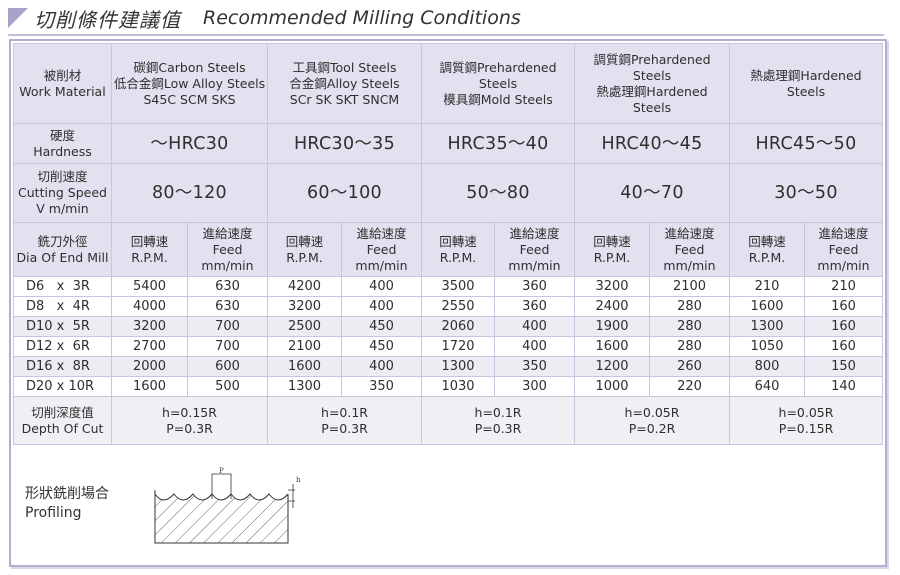 Image resolution: width=900 pixels, height=575 pixels. What do you see at coordinates (534, 386) in the screenshot?
I see `value-cell: 300` at bounding box center [534, 386].